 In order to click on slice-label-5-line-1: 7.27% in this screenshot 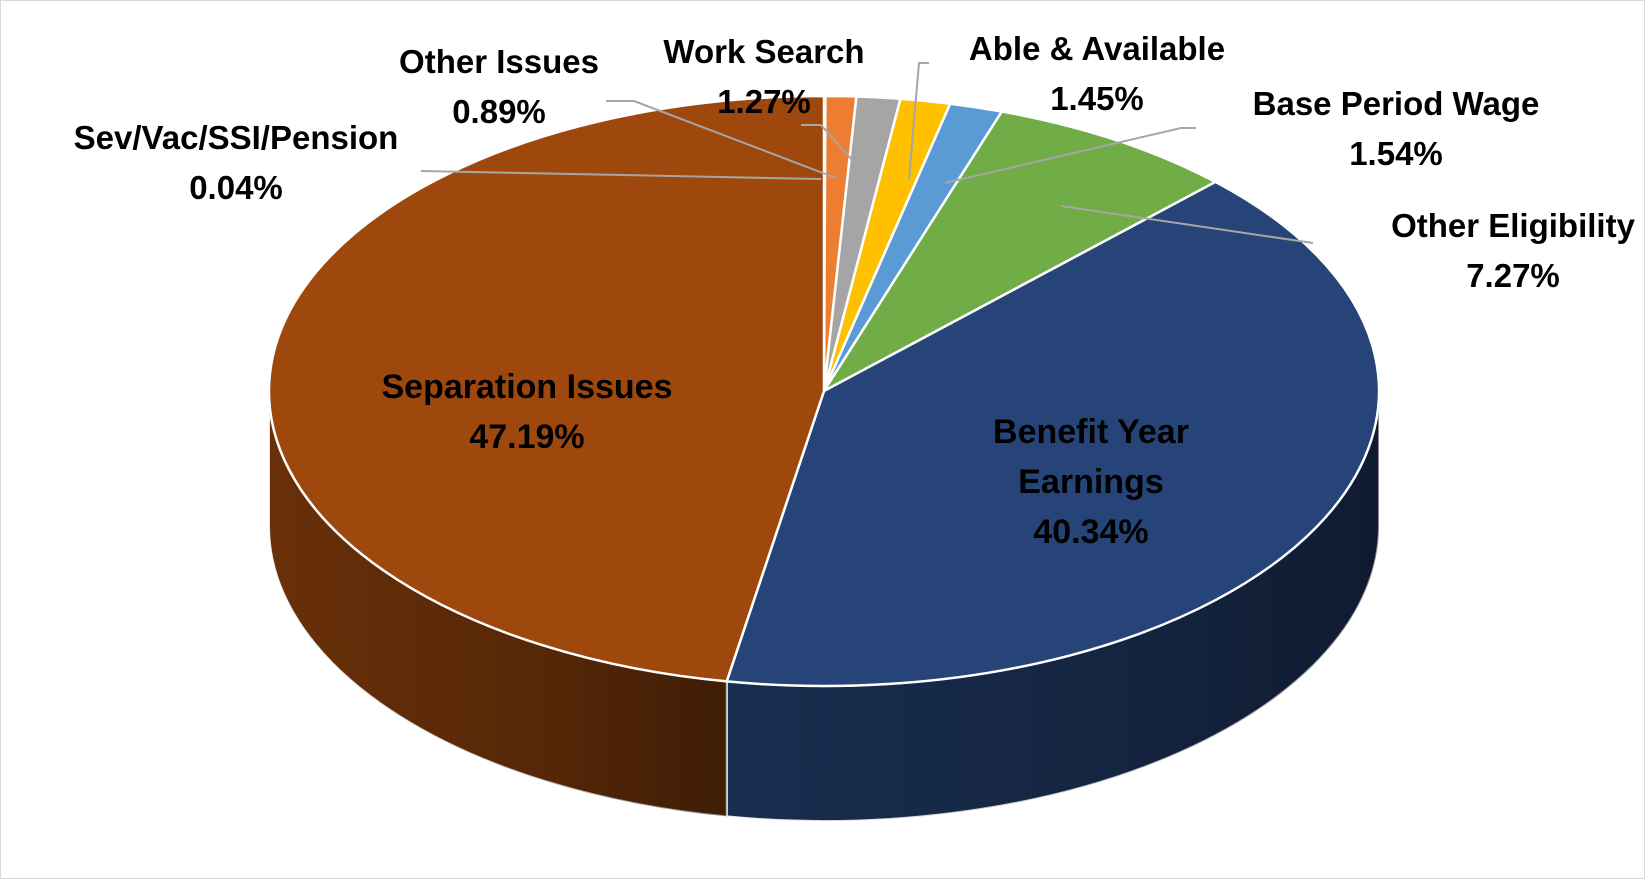, I will do `click(1513, 275)`.